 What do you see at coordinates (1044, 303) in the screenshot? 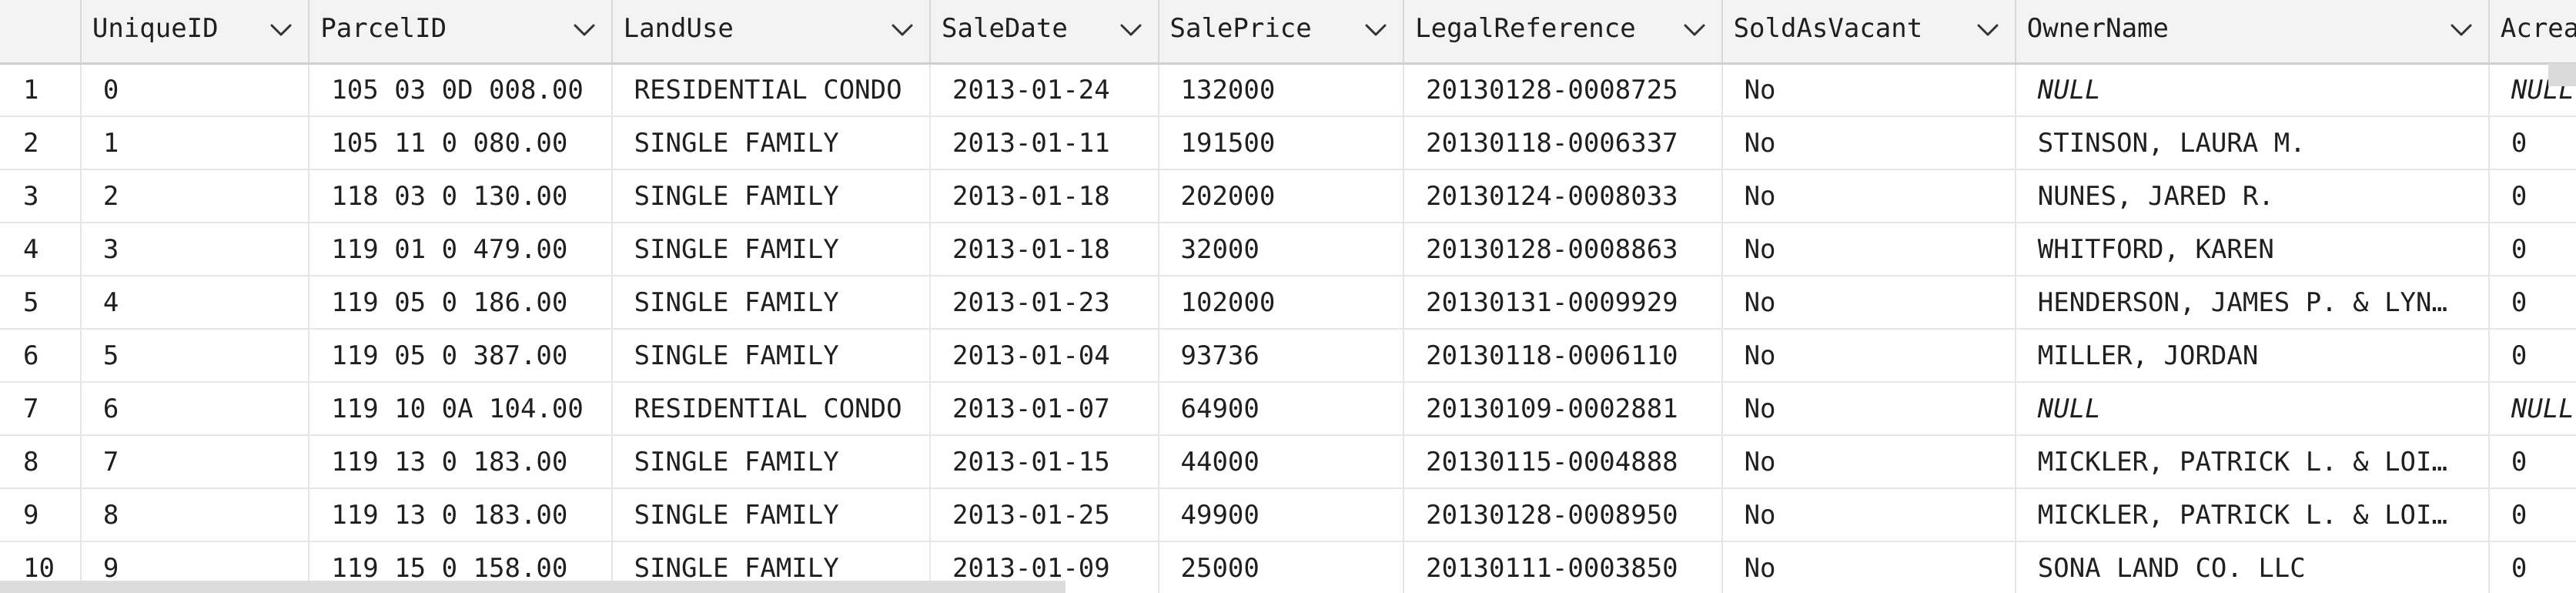
I see `cell-saledate: 2013-01-23` at bounding box center [1044, 303].